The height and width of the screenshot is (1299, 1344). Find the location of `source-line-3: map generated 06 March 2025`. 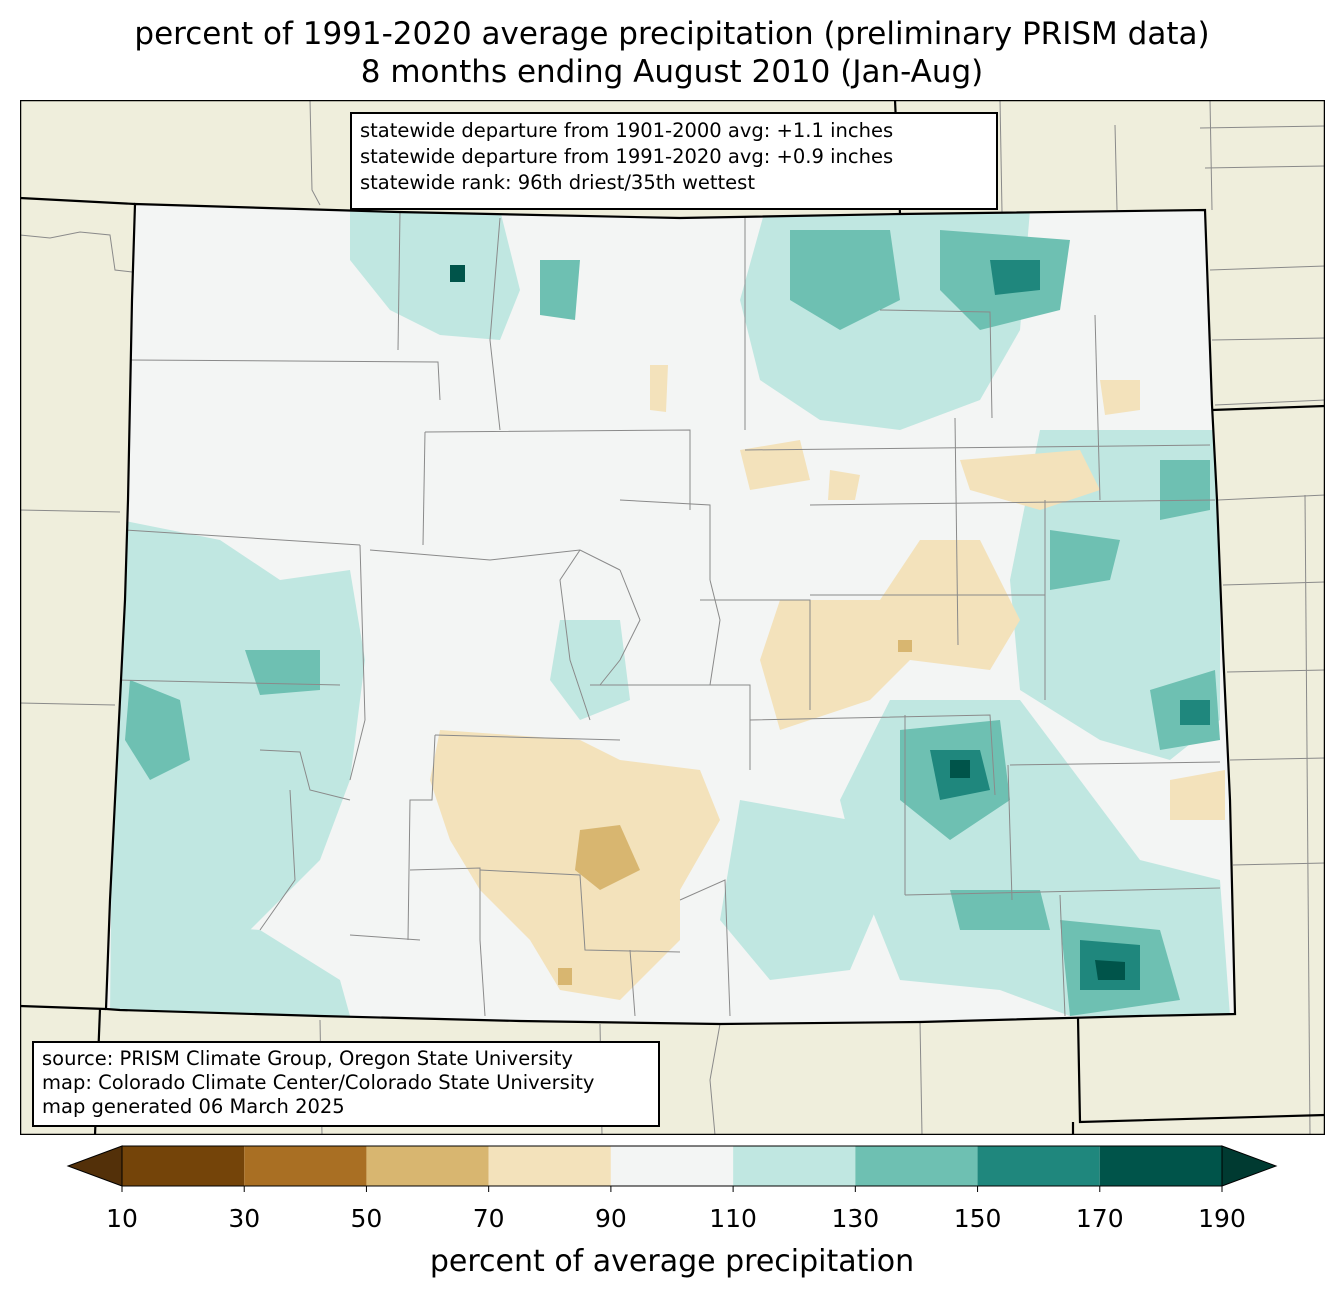

source-line-3: map generated 06 March 2025 is located at coordinates (193, 1106).